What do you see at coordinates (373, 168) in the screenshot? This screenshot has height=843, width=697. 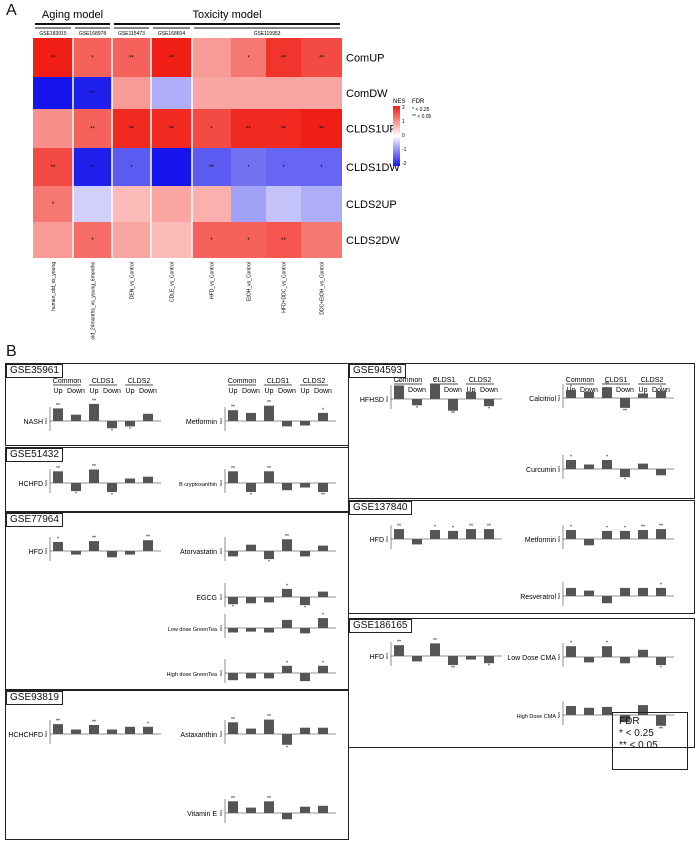 I see `row-label: CLDS1DW` at bounding box center [373, 168].